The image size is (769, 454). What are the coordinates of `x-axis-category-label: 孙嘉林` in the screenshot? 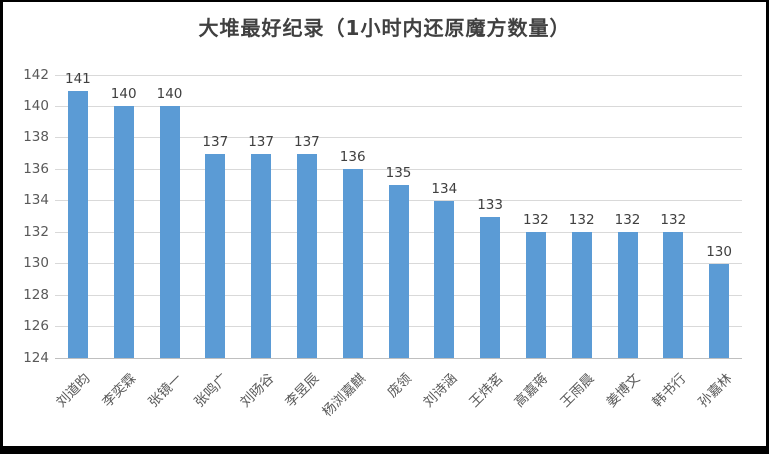 It's located at (650, 389).